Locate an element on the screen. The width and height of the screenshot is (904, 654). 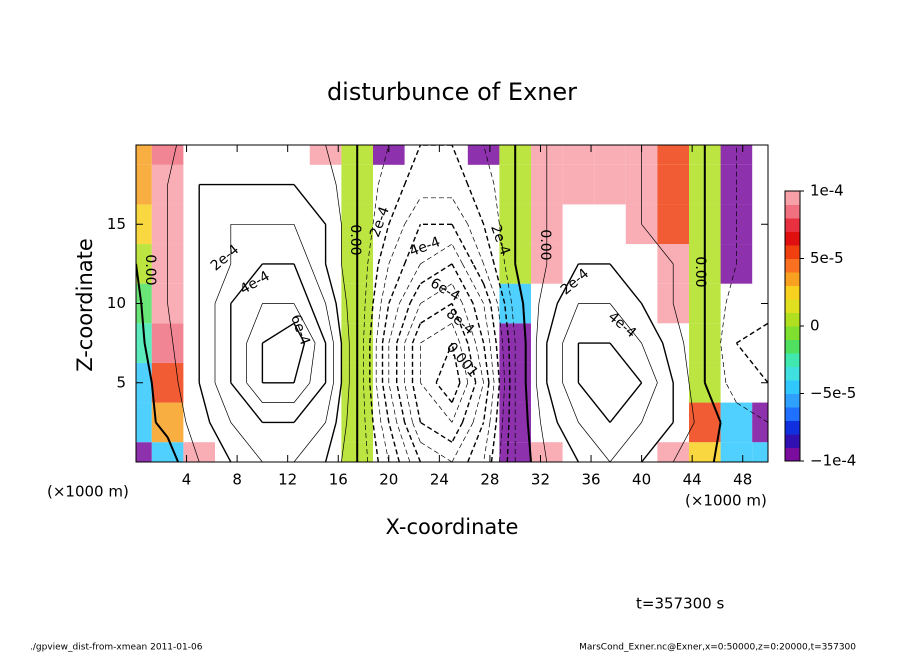
x-tick-label: 20 is located at coordinates (388, 480).